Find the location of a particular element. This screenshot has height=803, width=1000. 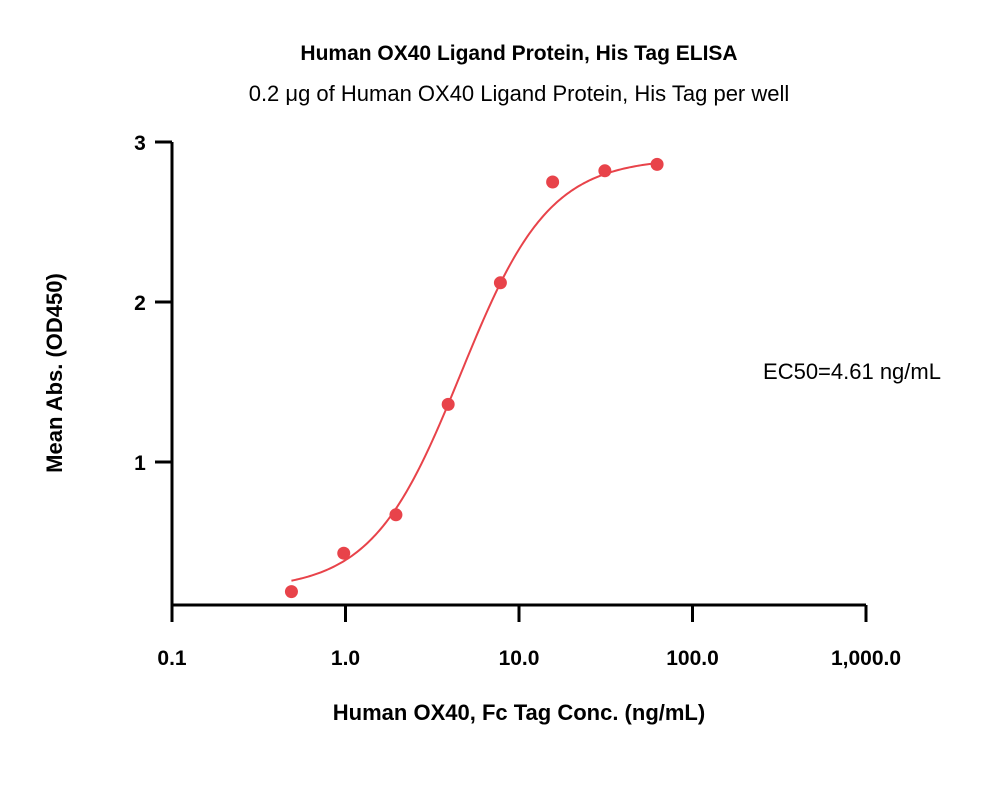

x-tick-label: 10.0 is located at coordinates (519, 658).